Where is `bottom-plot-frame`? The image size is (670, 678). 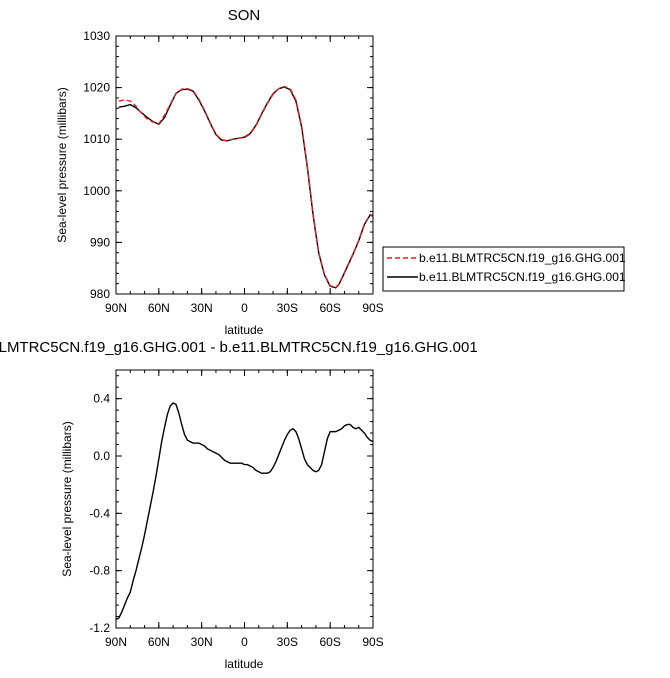
bottom-plot-frame is located at coordinates (244, 499).